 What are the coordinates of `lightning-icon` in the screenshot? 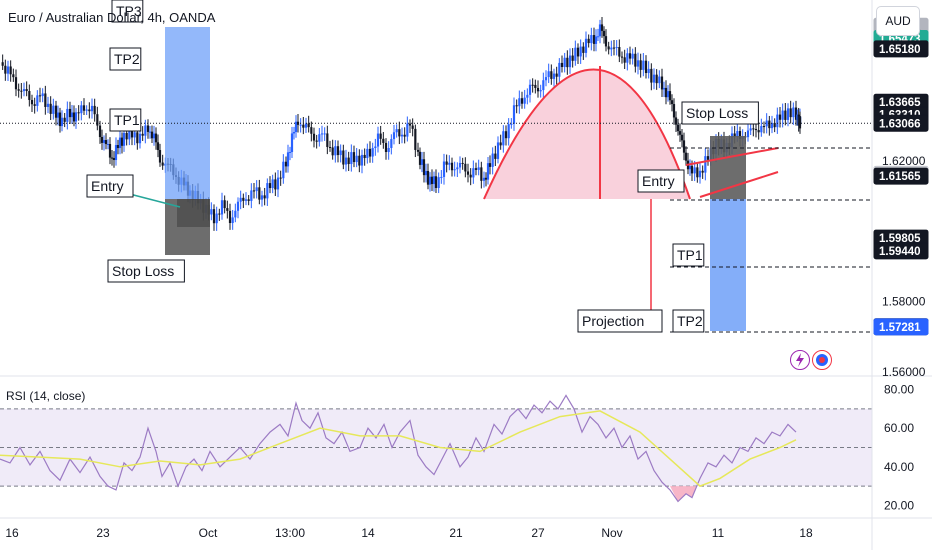 It's located at (800, 360).